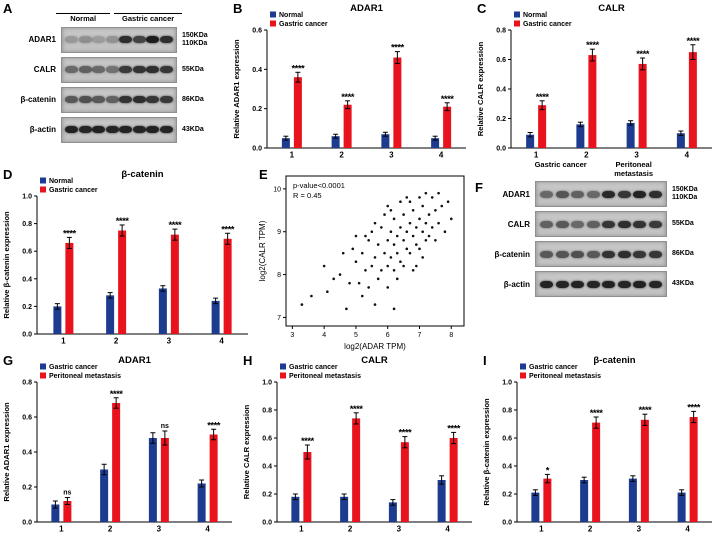 The image size is (720, 540). Describe the element at coordinates (485, 360) in the screenshot. I see `panel-label-i: I` at that location.